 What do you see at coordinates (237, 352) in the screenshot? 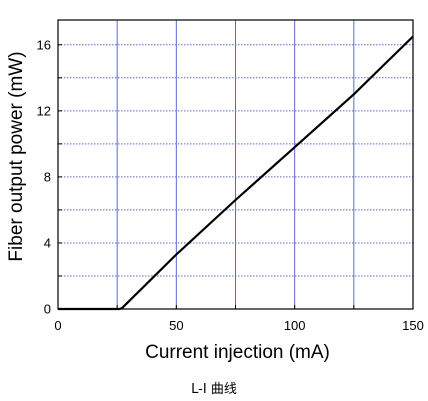
I see `x-axis-title: Current injection (mA)` at bounding box center [237, 352].